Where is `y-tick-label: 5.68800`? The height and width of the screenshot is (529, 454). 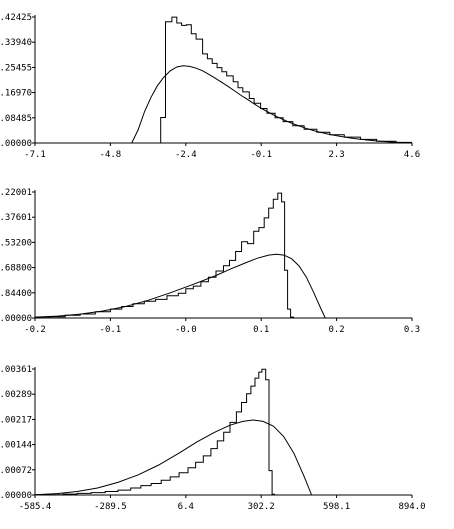 y-tick-label: 5.68800 is located at coordinates (16, 269).